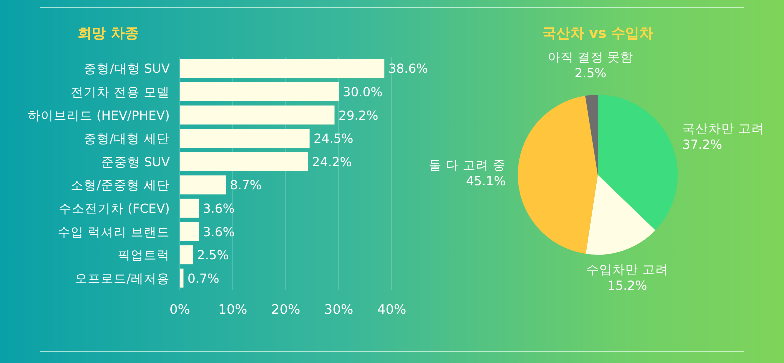 The image size is (784, 363). I want to click on x-tick-label: 0%, so click(180, 310).